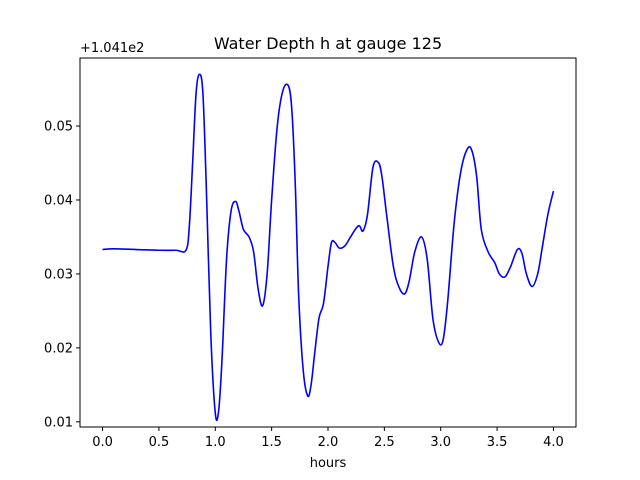 Image resolution: width=640 pixels, height=480 pixels. I want to click on x-tick-label: 2.5, so click(384, 442).